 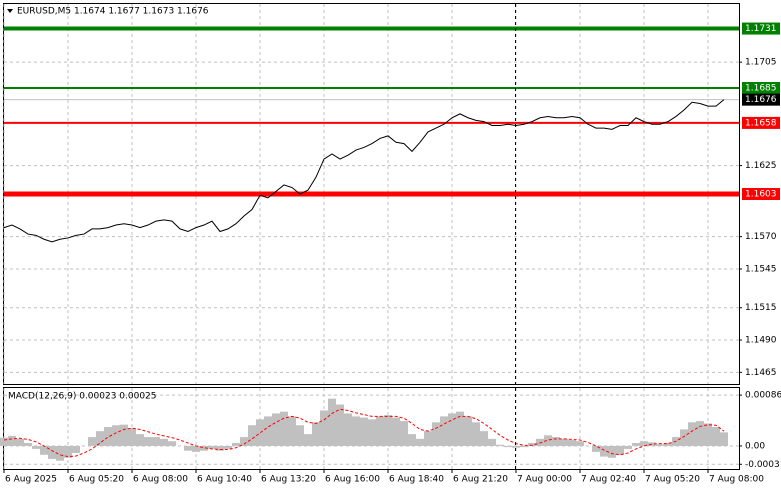 I want to click on x-tick-label: 6 Aug 16:00, so click(x=352, y=480).